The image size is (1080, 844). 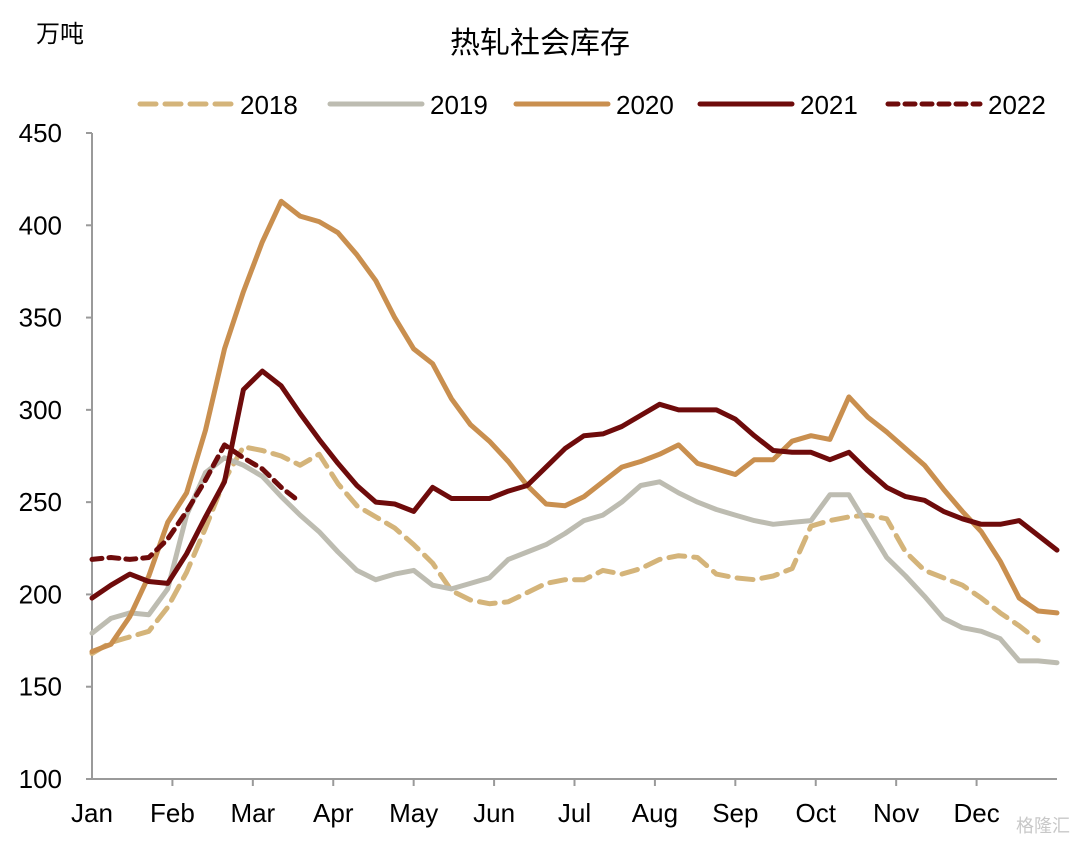 I want to click on chart-title: 热轧社会库存, so click(x=540, y=43).